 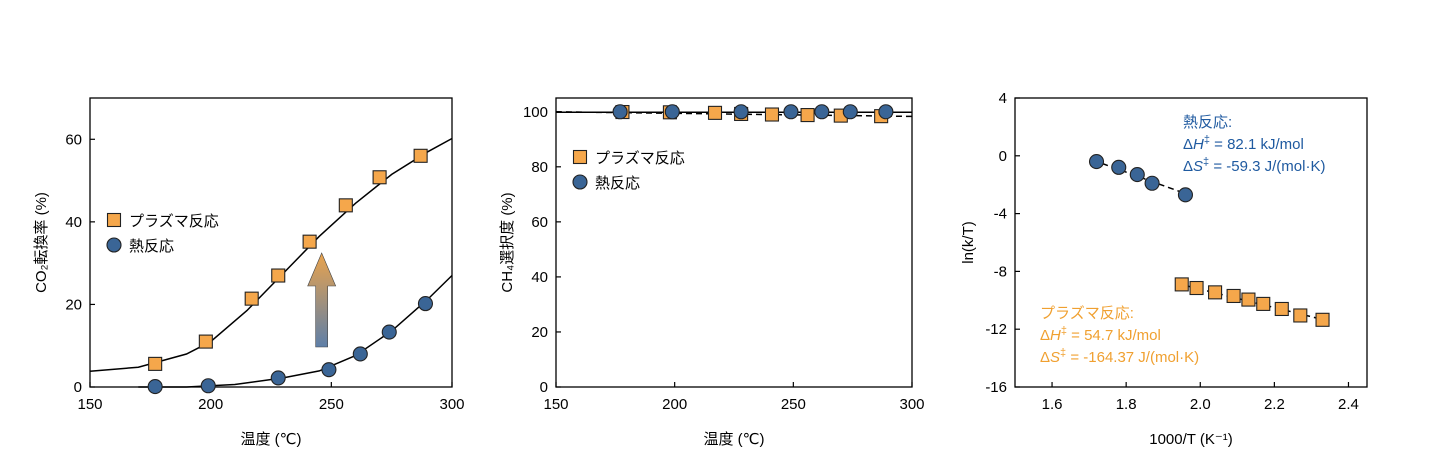 I want to click on plasma-dh-value: = 54.7 kJ/mol, so click(x=1114, y=335).